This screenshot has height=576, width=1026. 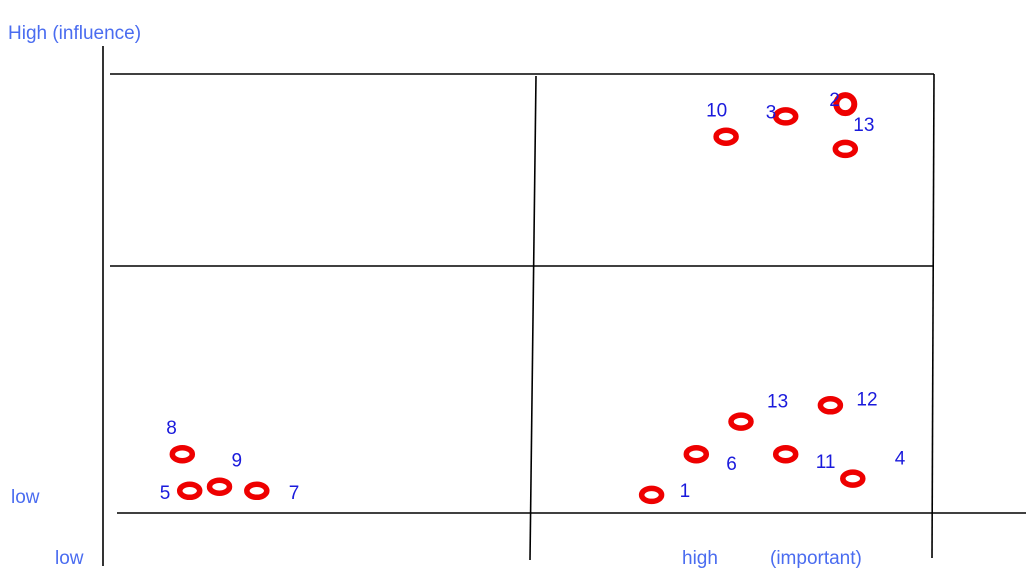 What do you see at coordinates (25, 497) in the screenshot?
I see `y-axis-low-label: low` at bounding box center [25, 497].